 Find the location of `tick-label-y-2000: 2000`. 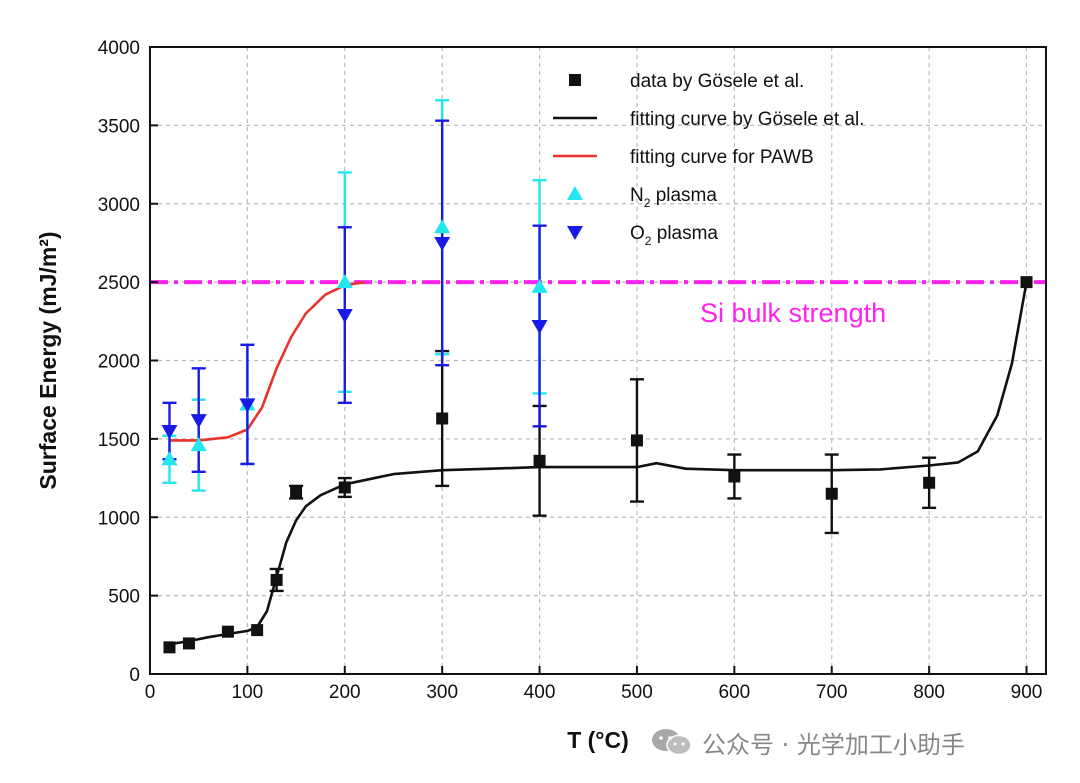

tick-label-y-2000: 2000 is located at coordinates (119, 362).